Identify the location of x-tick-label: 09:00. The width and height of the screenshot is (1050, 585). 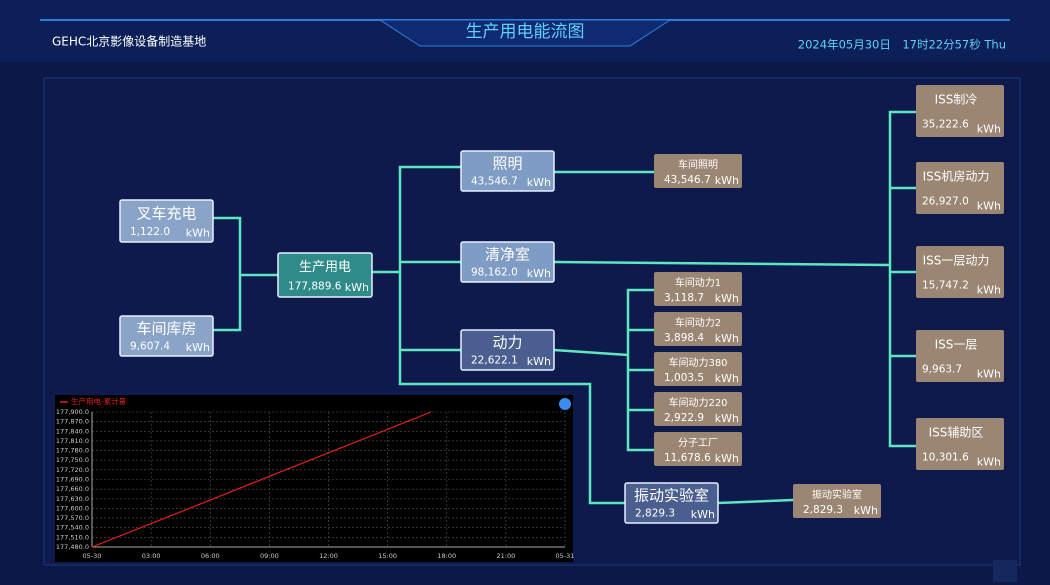
(269, 556).